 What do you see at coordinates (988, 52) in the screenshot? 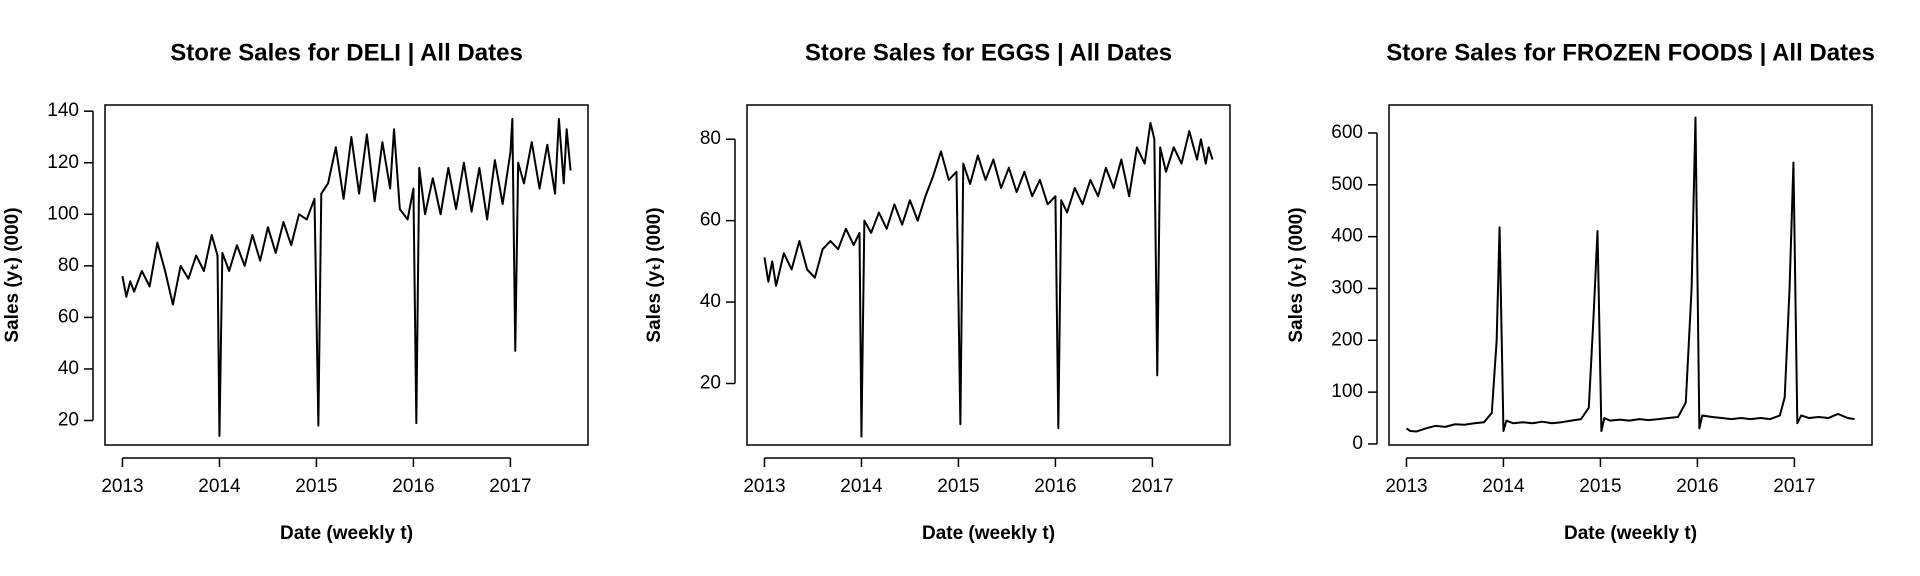
I see `chart-title: Store Sales for EGGS | All Dates` at bounding box center [988, 52].